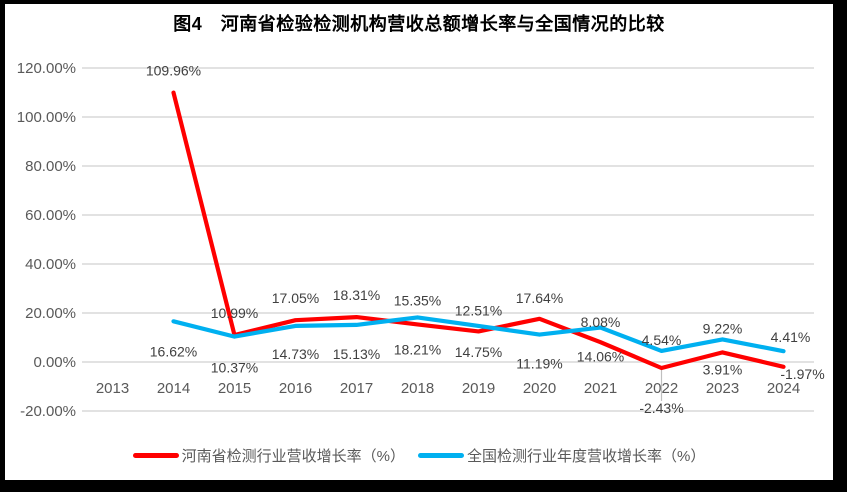  What do you see at coordinates (722, 388) in the screenshot?
I see `x-axis-label: 2023` at bounding box center [722, 388].